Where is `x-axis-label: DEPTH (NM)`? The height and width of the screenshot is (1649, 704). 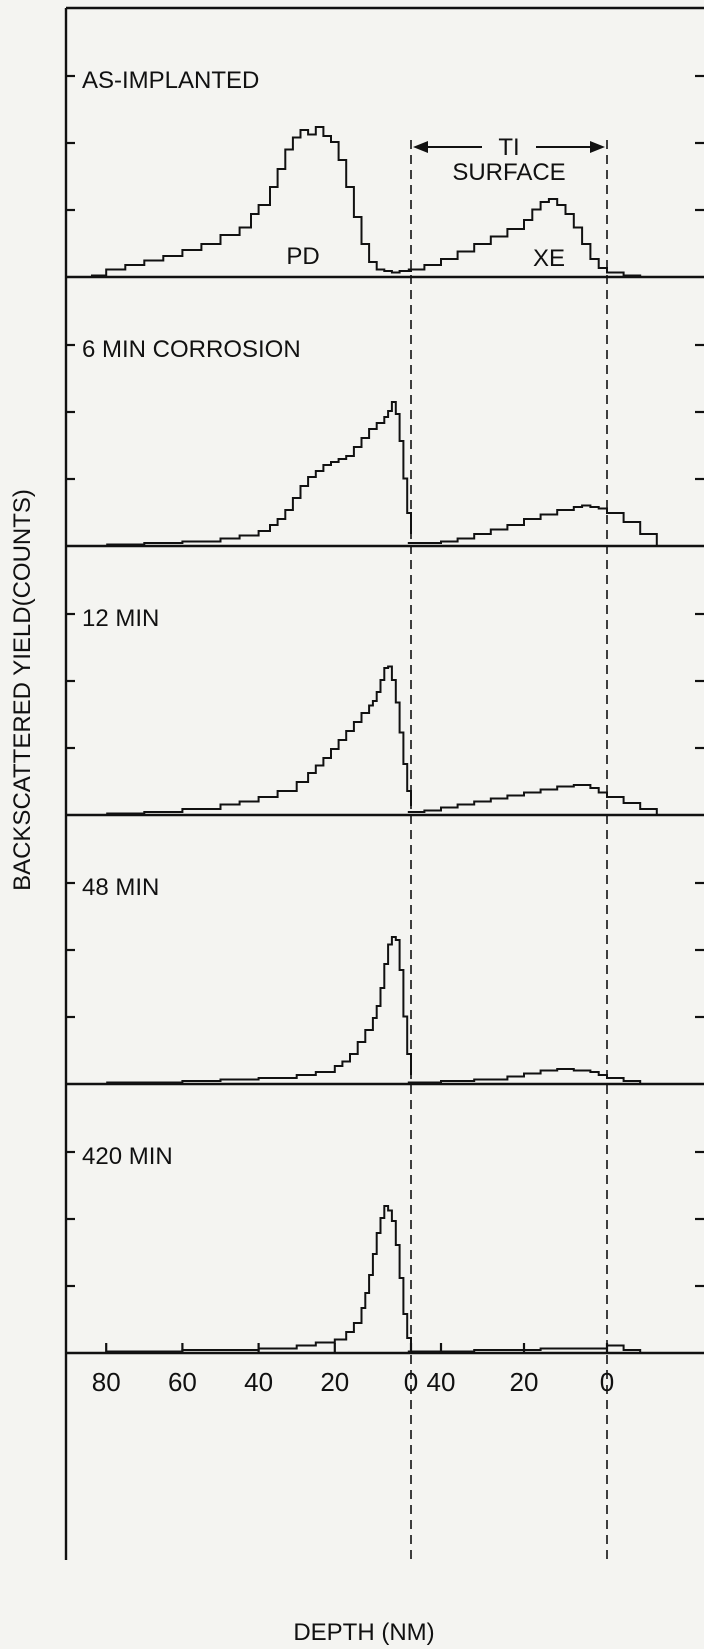
x-axis-label: DEPTH (NM) is located at coordinates (363, 1632).